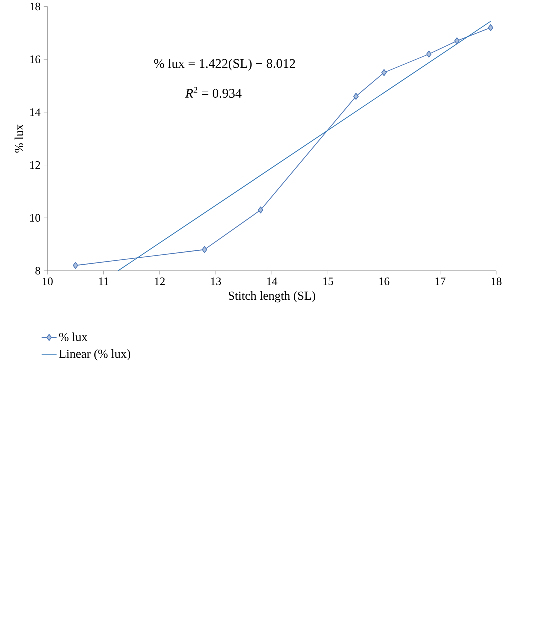 Image resolution: width=547 pixels, height=625 pixels. I want to click on legend-label: Linear (% lux), so click(95, 355).